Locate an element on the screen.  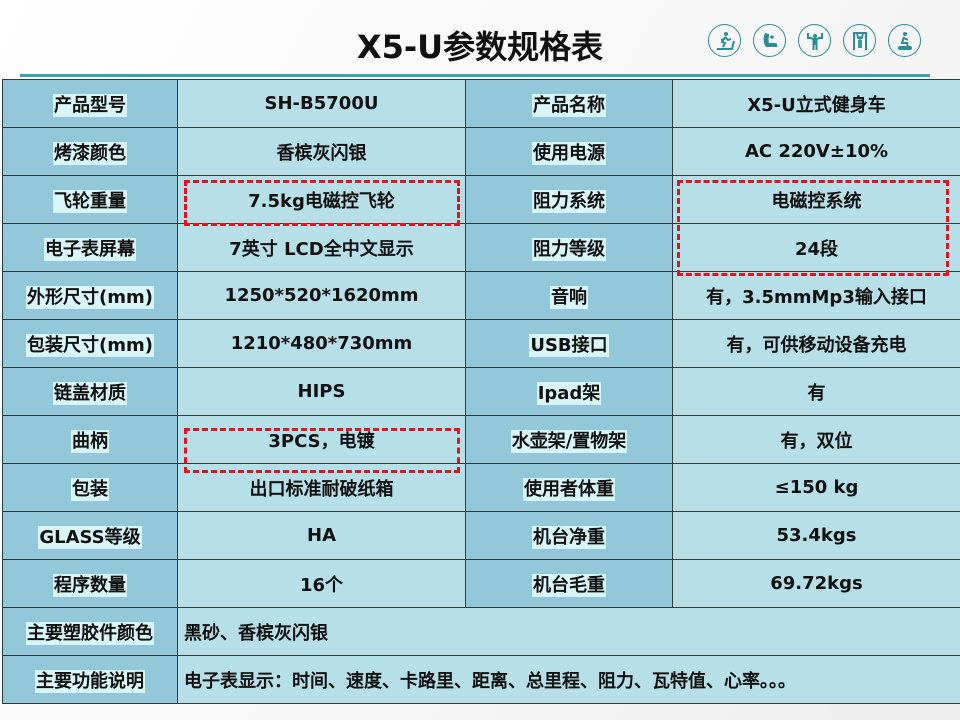
spec-value-text: 有，可供移动设备充电 is located at coordinates (816, 345).